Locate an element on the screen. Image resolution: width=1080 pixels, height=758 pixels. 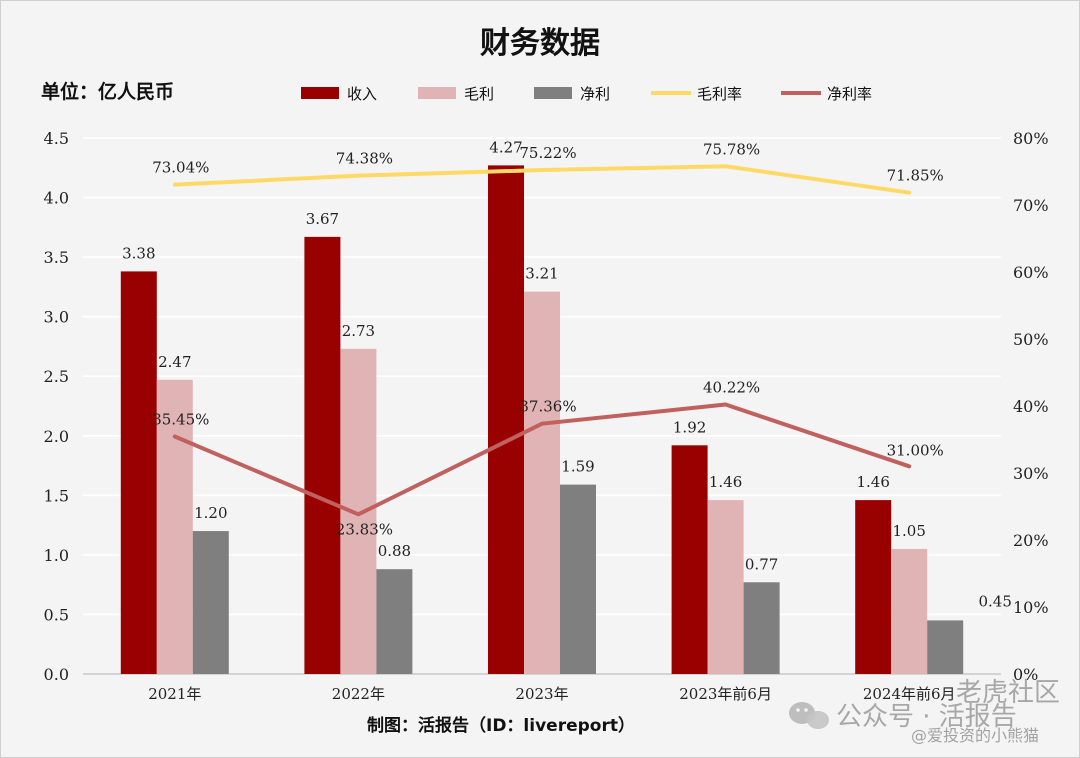
legend-label: 收入 is located at coordinates (362, 94).